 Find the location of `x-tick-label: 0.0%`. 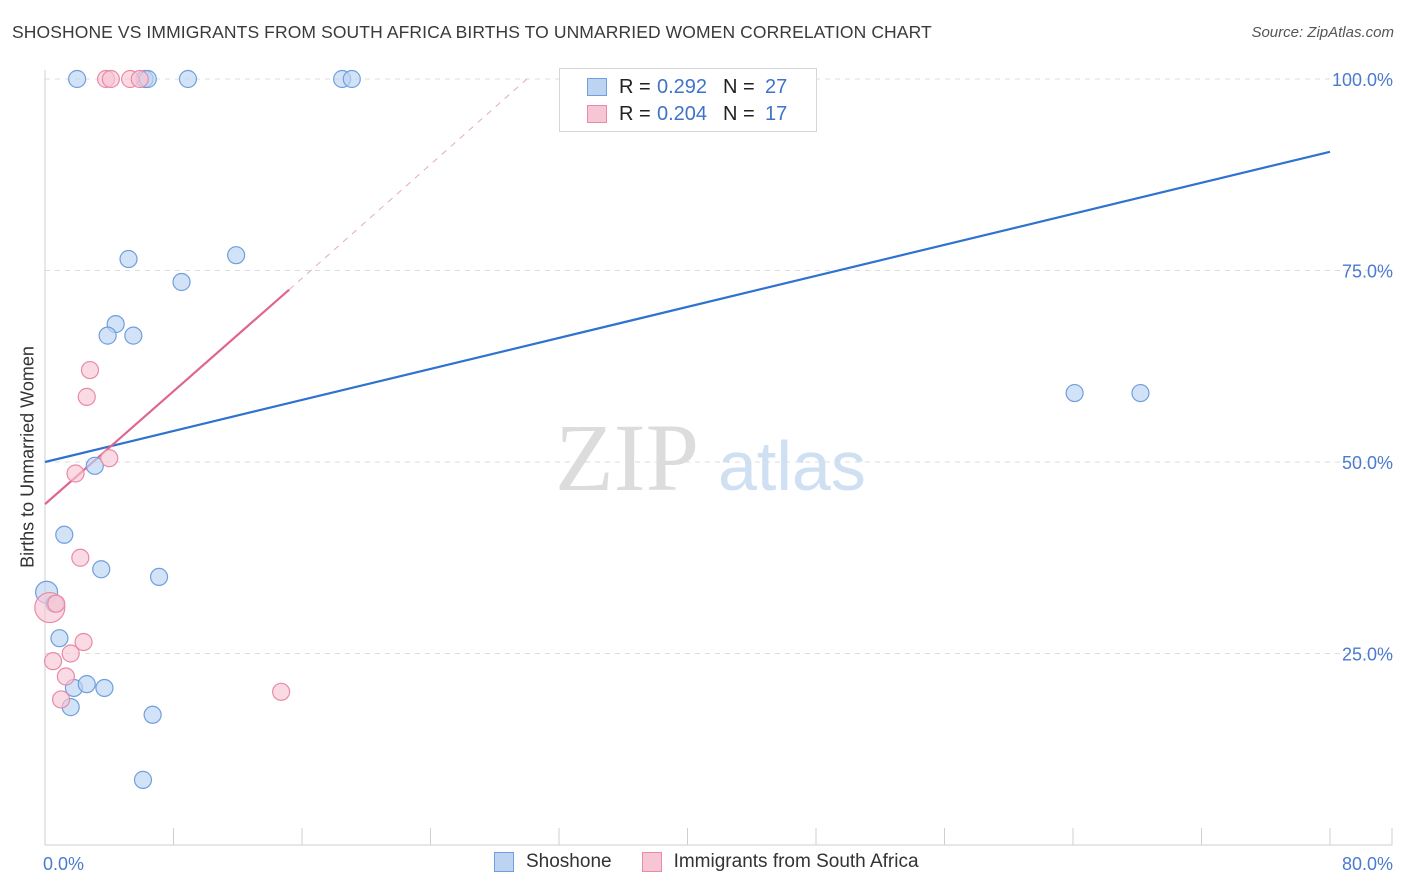

x-tick-label: 0.0% is located at coordinates (63, 864).